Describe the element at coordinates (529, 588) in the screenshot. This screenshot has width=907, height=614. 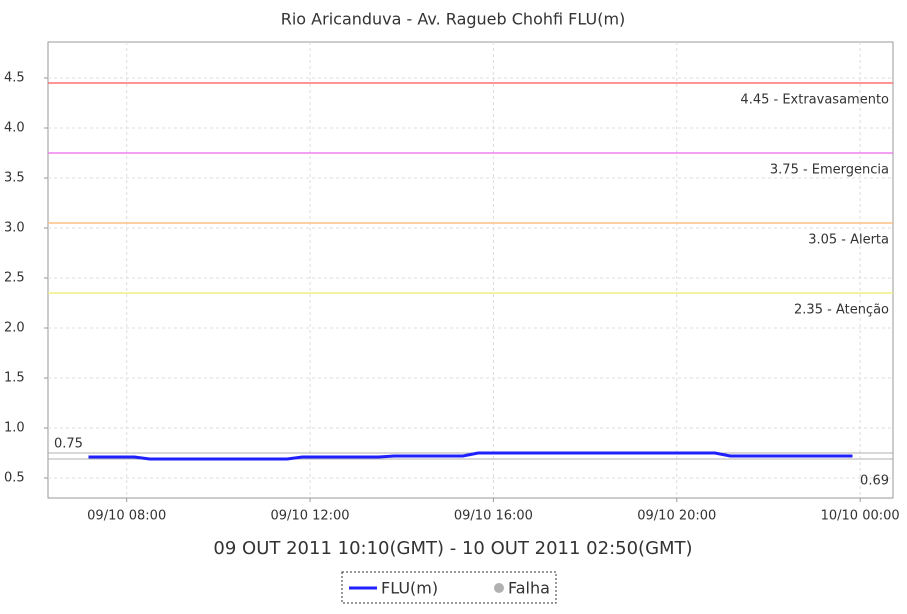
I see `legend-label: Falha` at that location.